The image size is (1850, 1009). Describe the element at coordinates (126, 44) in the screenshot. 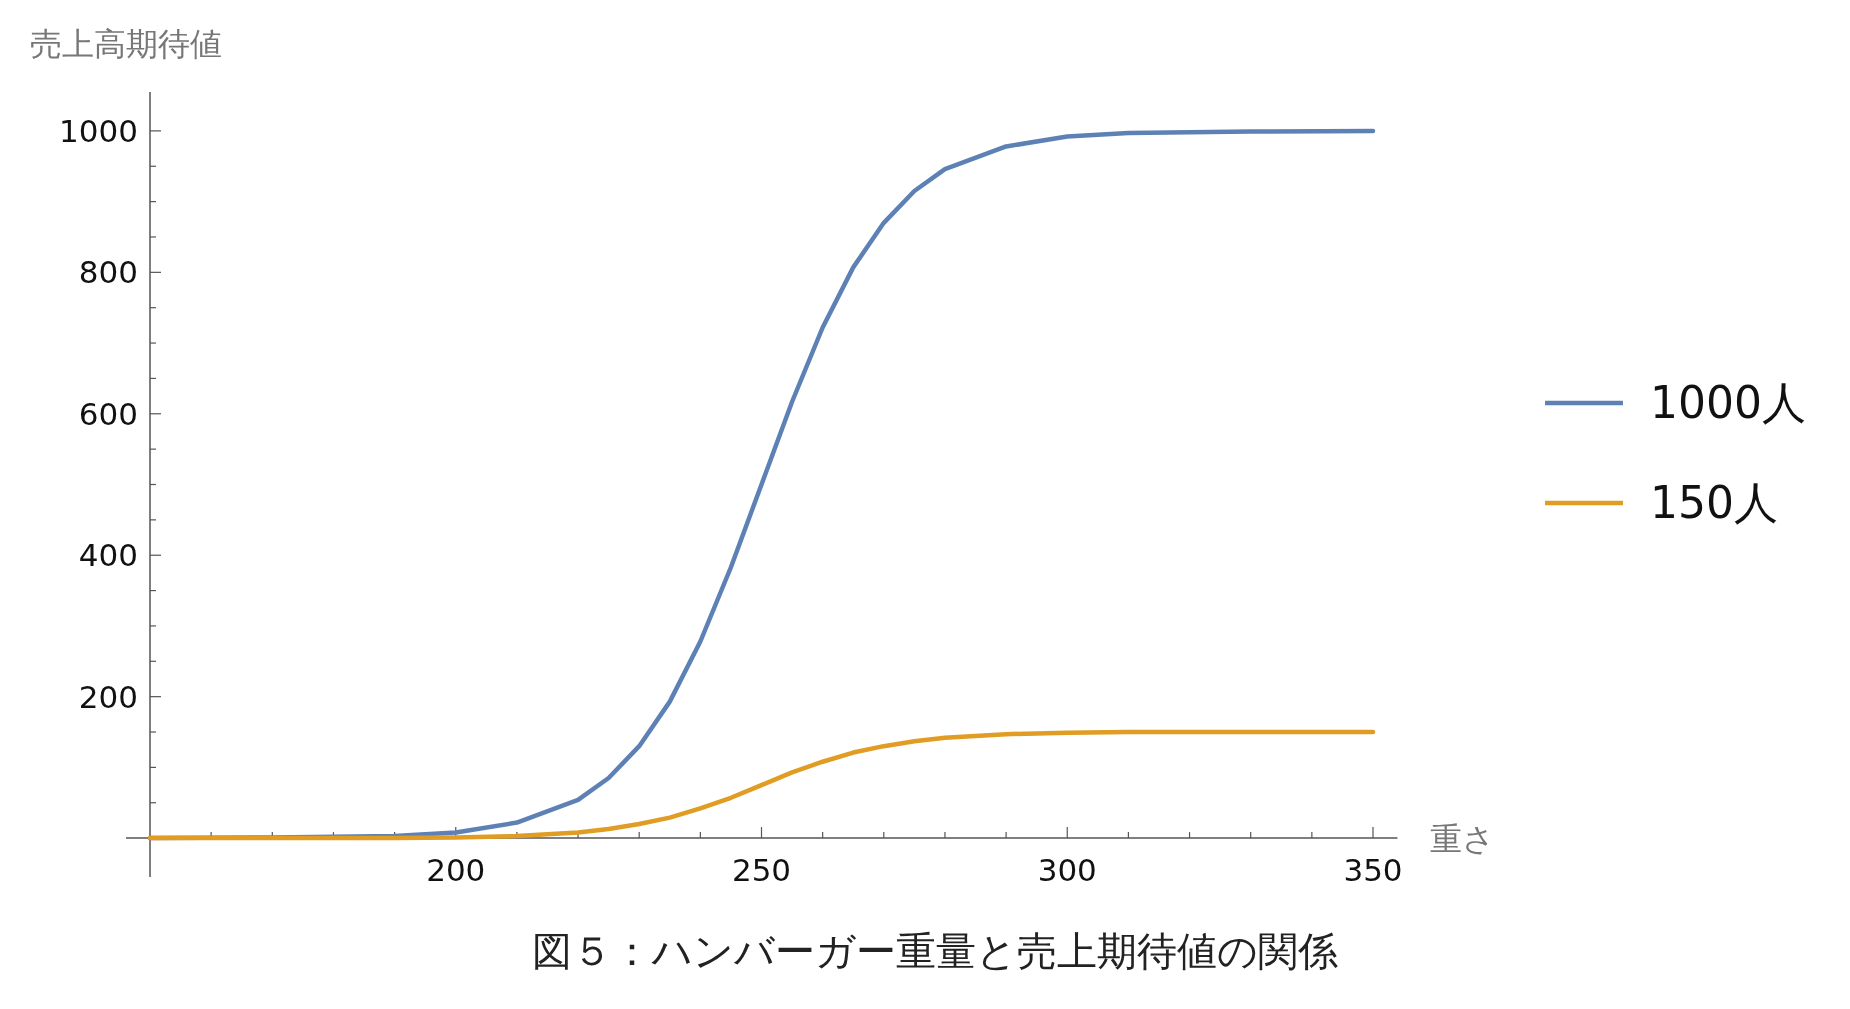

I see `y-axis-title: 売上高期待値` at that location.